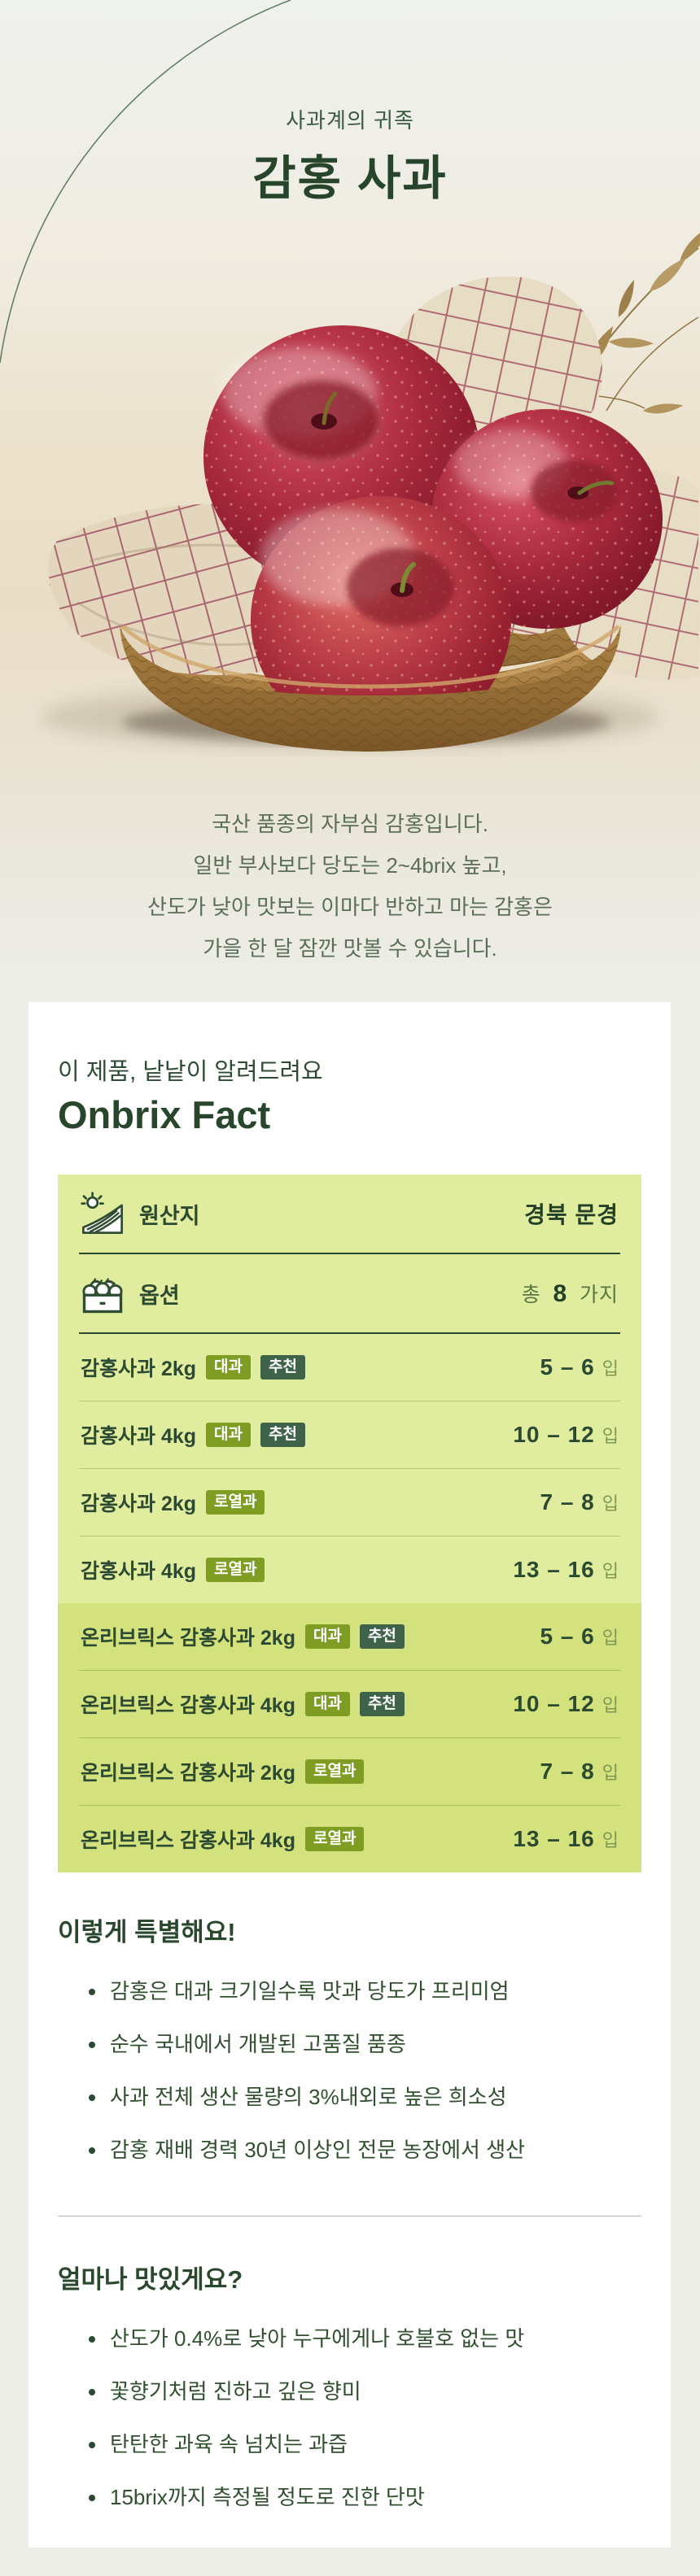 This screenshot has width=700, height=2576. Describe the element at coordinates (350, 907) in the screenshot. I see `description-line: 산도가 낮아 맛보는 이마다 반하고 마는 감홍은` at that location.